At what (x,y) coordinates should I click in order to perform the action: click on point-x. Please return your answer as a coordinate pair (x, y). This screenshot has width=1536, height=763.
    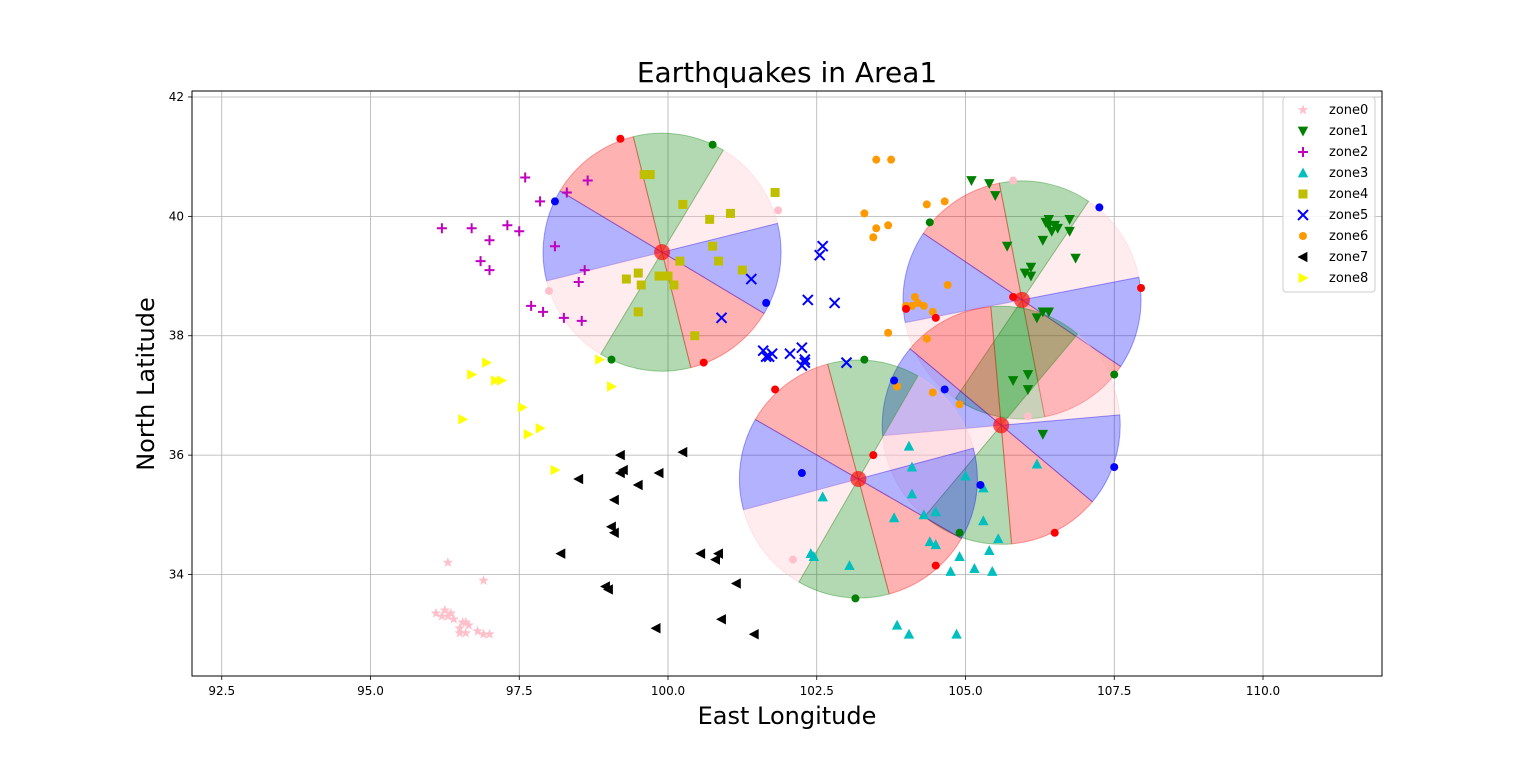
    Looking at the image, I should click on (808, 300).